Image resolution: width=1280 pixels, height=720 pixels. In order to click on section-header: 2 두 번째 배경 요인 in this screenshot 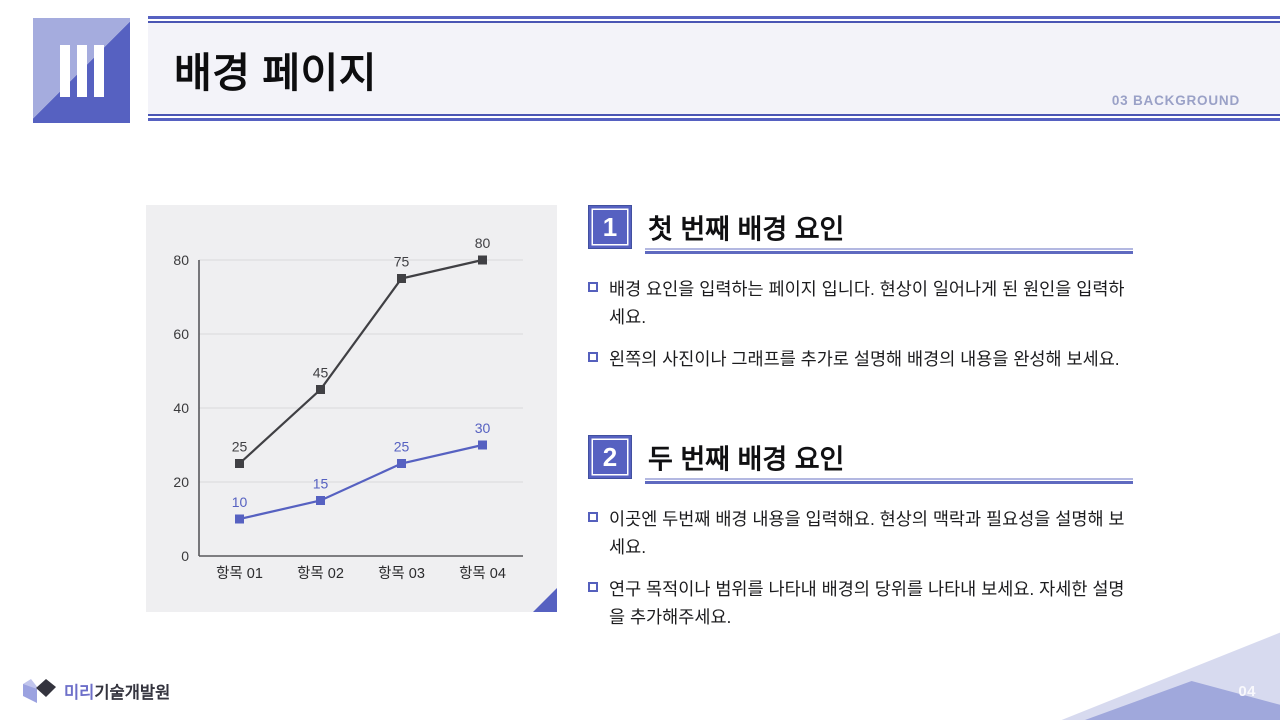, I will do `click(860, 459)`.